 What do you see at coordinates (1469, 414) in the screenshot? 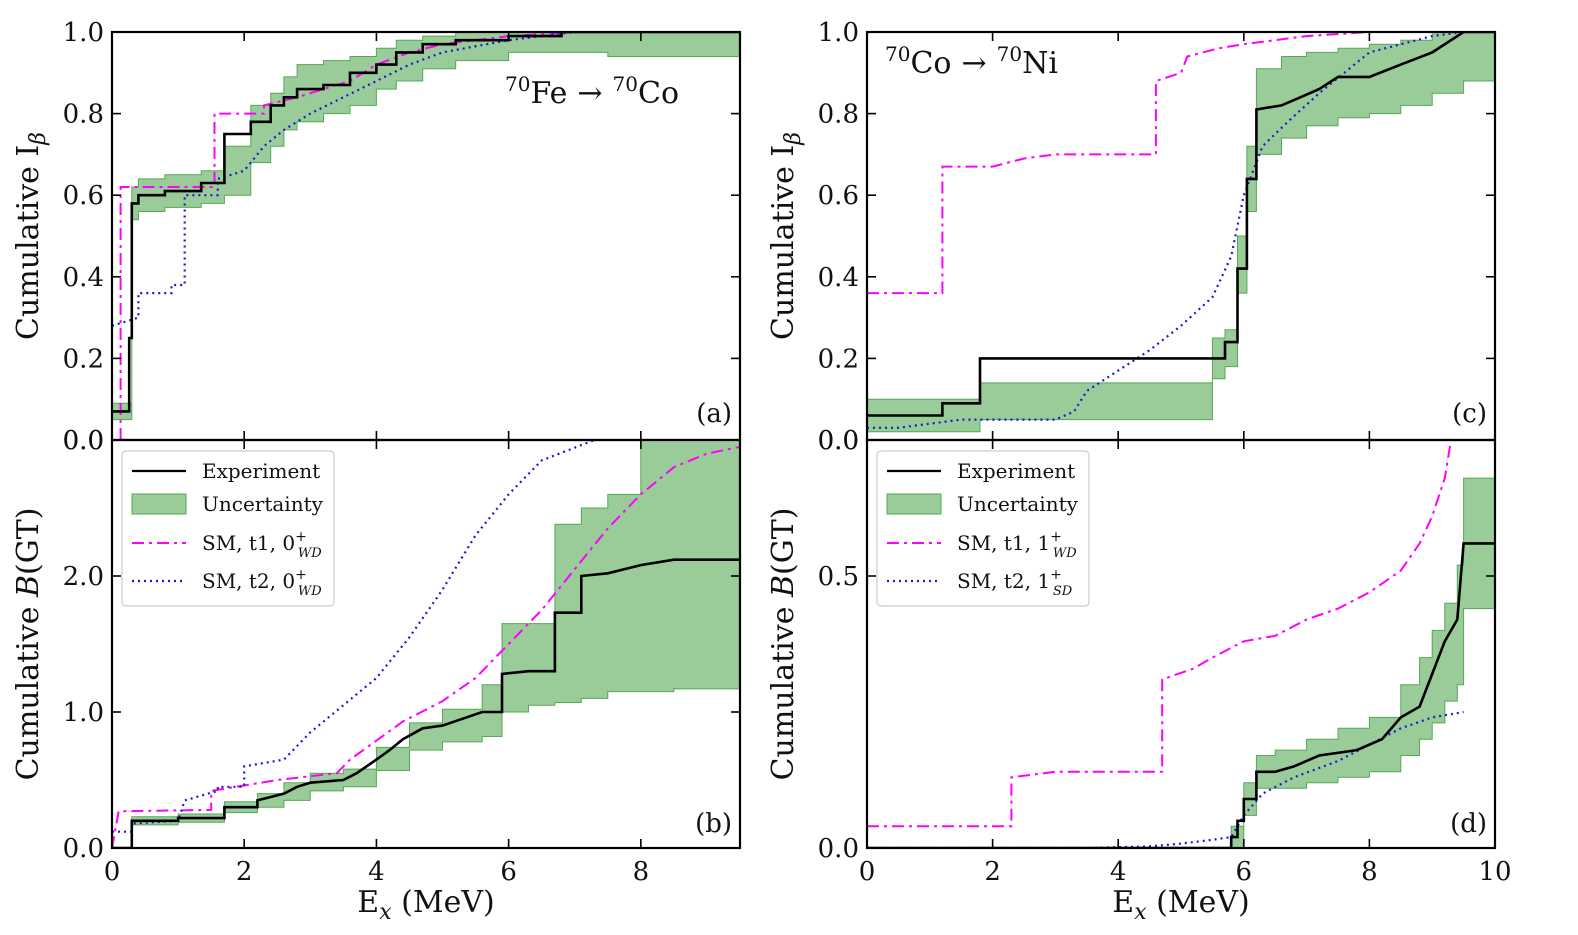
I see `panel-label-c: (c)` at bounding box center [1469, 414].